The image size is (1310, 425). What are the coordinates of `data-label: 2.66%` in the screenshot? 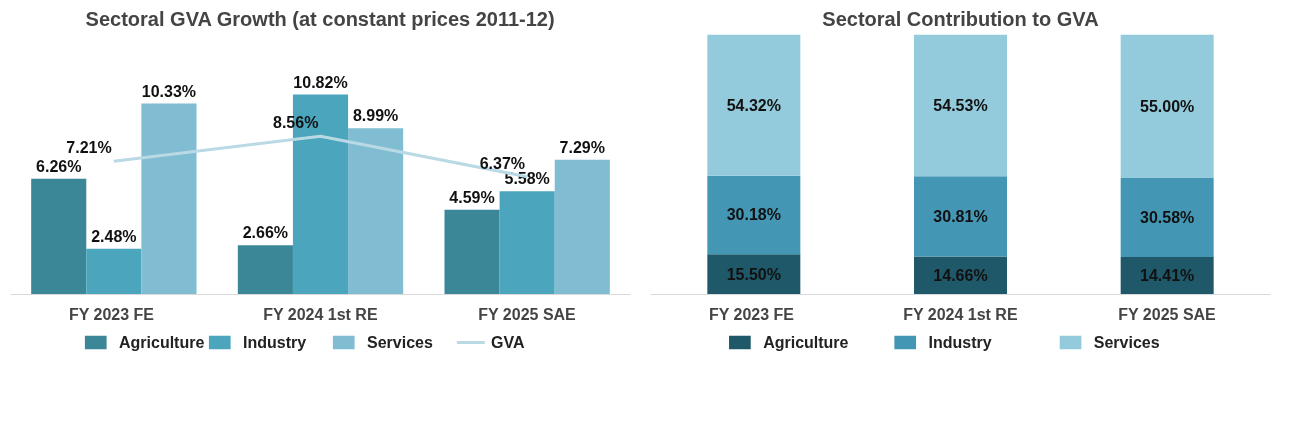 It's located at (265, 233).